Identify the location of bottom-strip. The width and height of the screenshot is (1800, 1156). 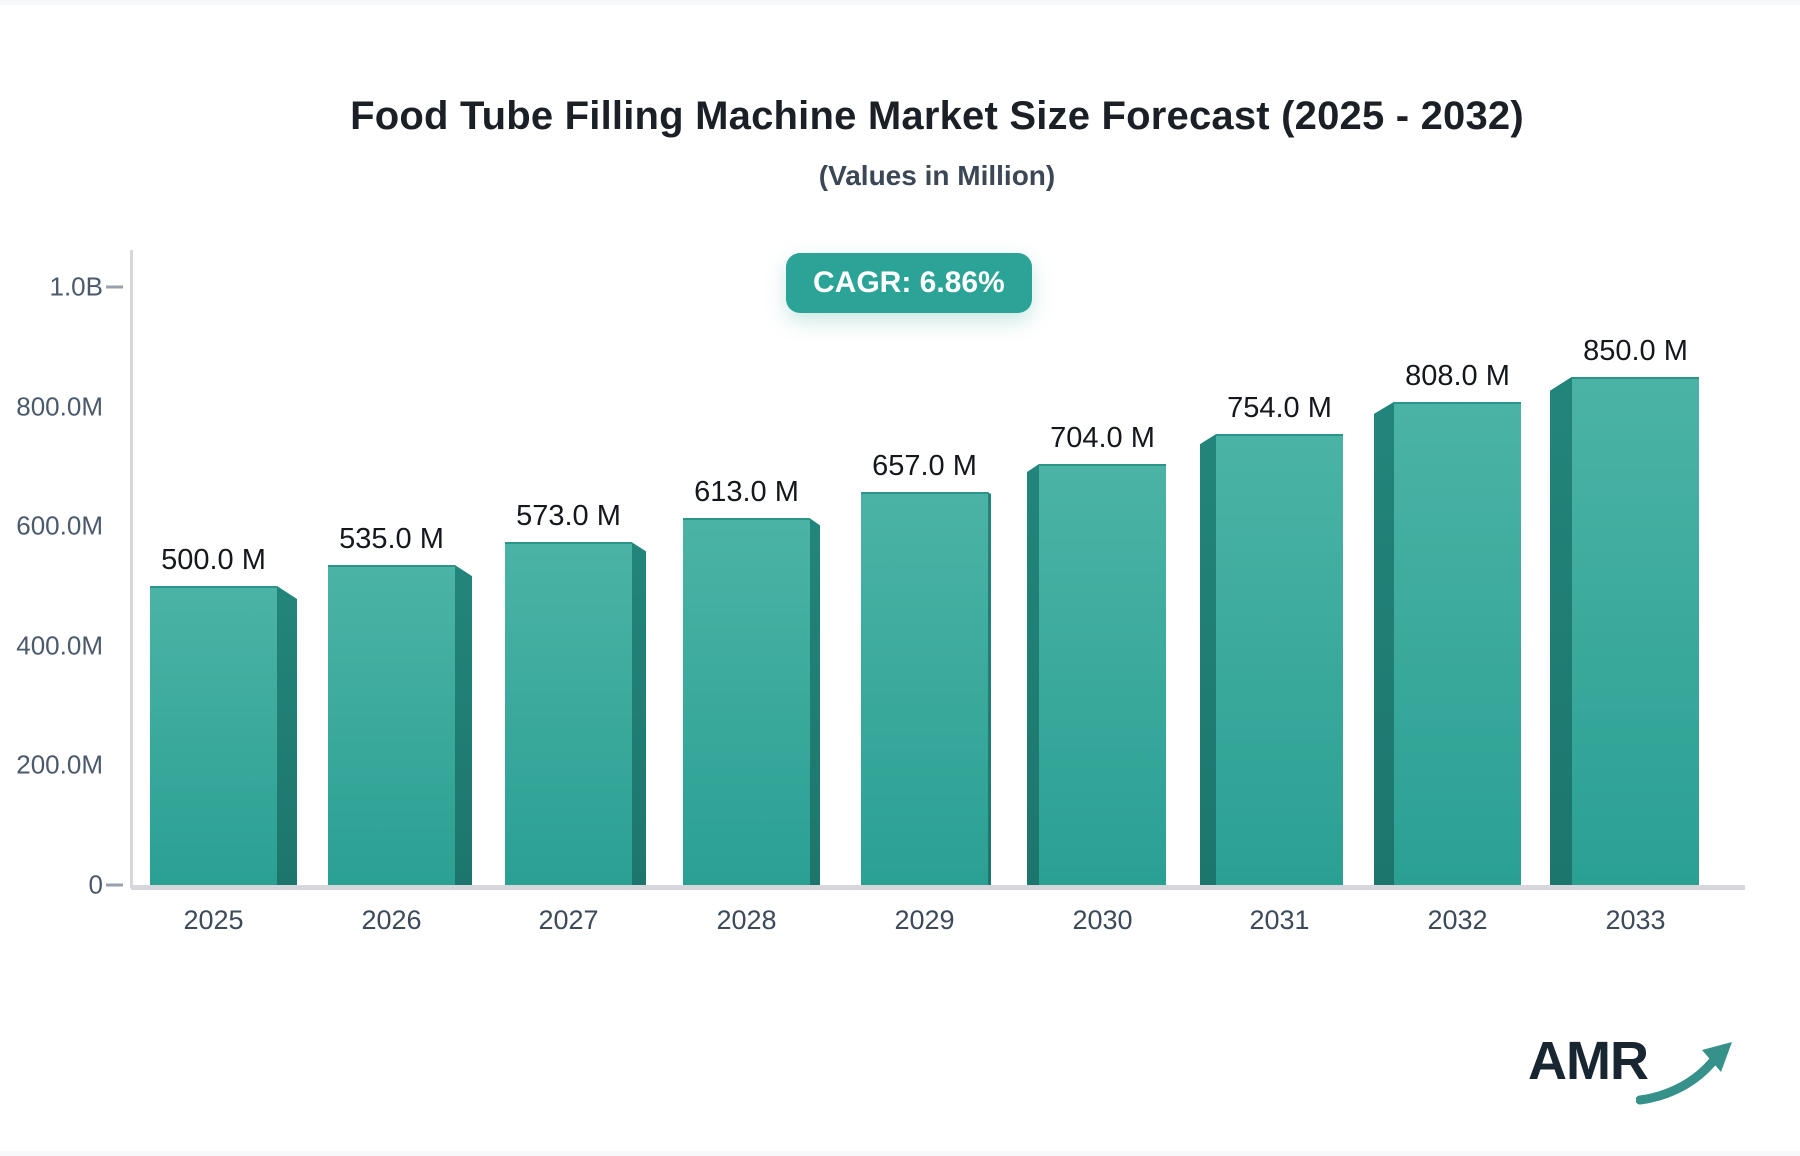
(900, 1153).